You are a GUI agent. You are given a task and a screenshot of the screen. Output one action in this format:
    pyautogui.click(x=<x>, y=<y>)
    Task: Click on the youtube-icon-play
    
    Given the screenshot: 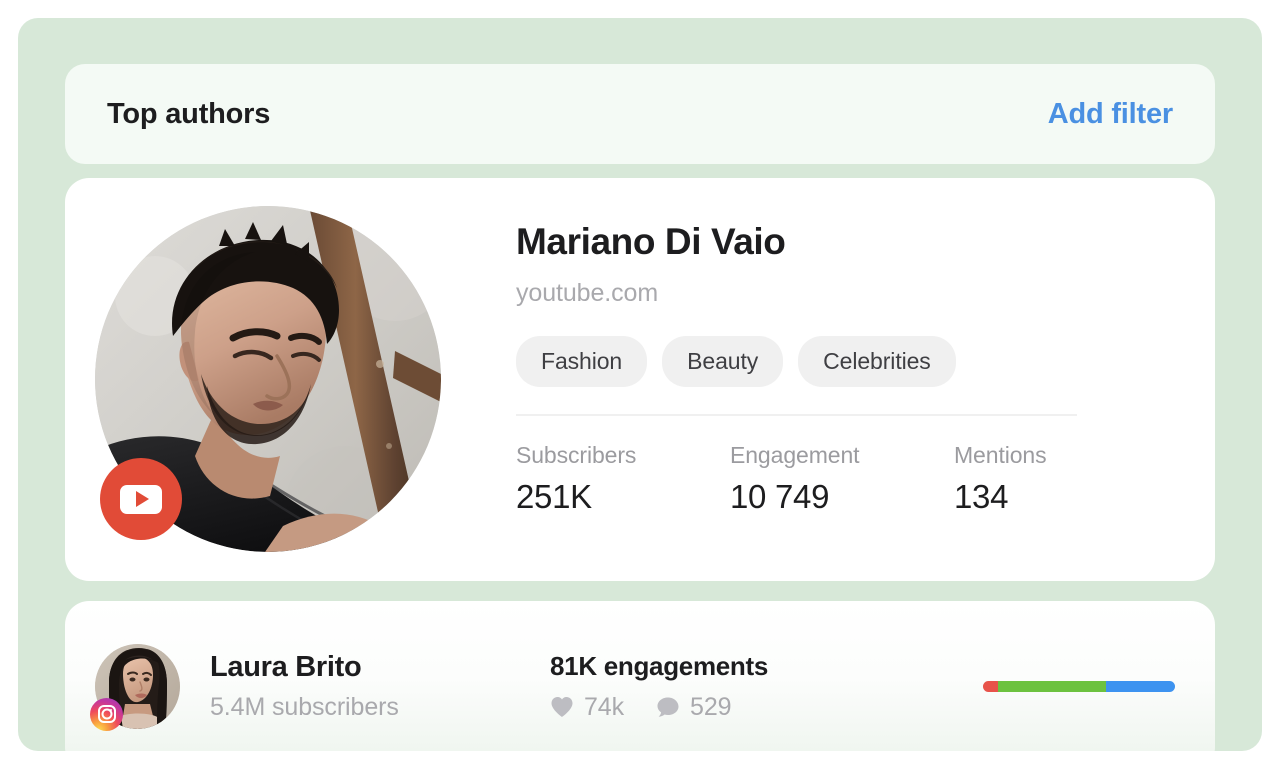 What is the action you would take?
    pyautogui.click(x=142, y=499)
    